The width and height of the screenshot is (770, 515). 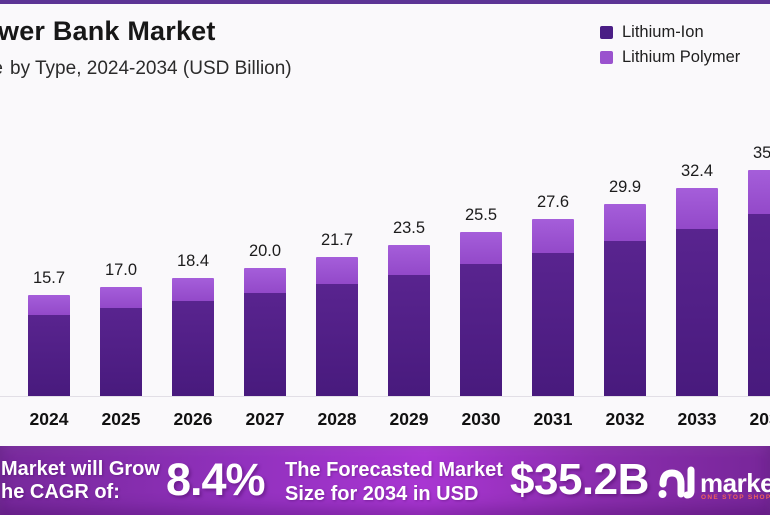 What do you see at coordinates (265, 251) in the screenshot?
I see `value-label-2027: 20.0` at bounding box center [265, 251].